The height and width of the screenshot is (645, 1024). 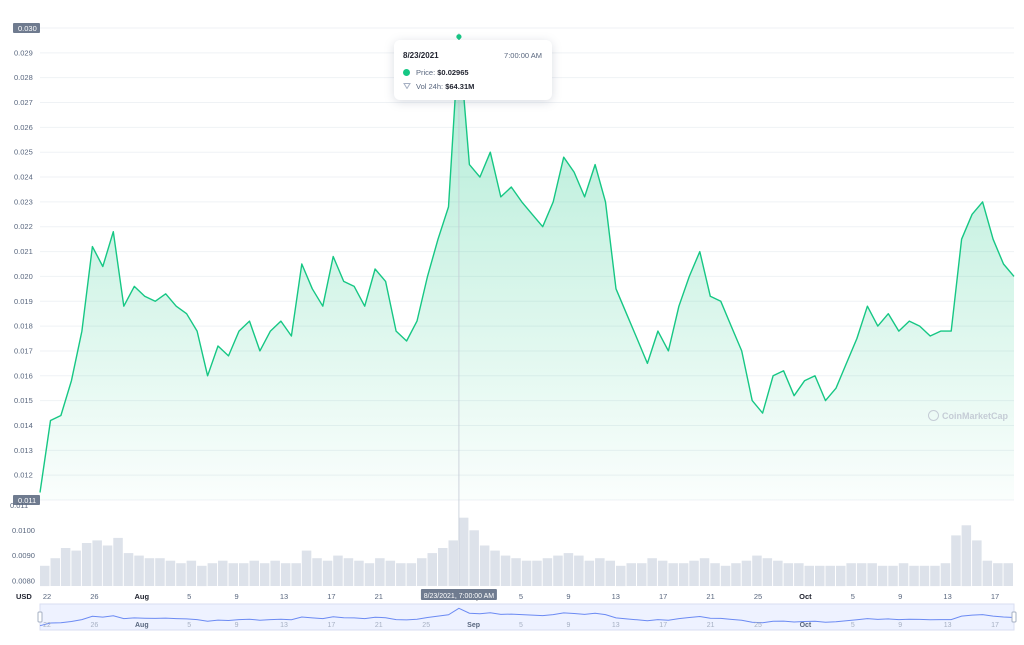 What do you see at coordinates (459, 37) in the screenshot?
I see `hover-point` at bounding box center [459, 37].